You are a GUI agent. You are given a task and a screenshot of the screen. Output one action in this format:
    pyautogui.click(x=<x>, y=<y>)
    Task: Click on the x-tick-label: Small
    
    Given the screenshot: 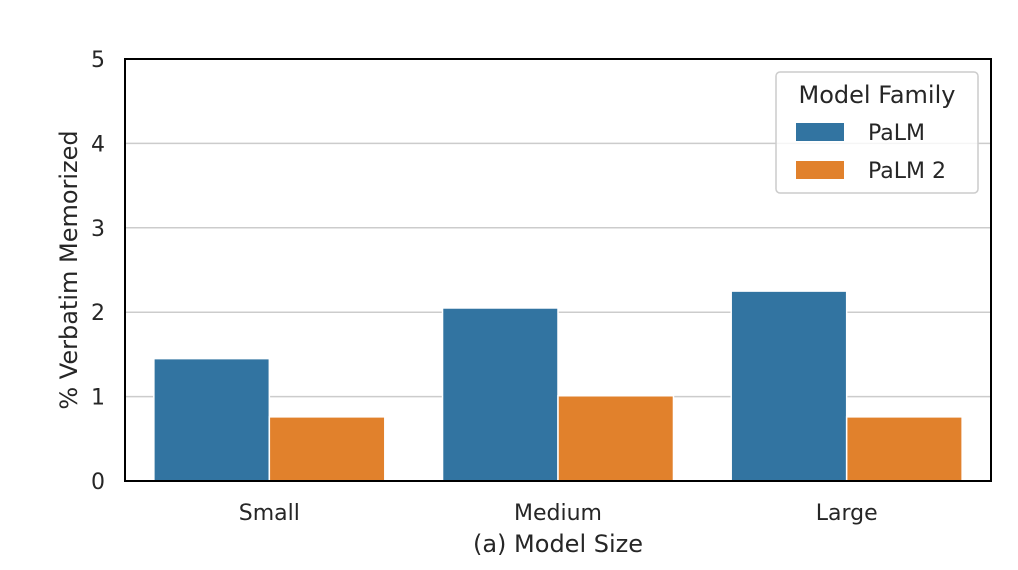 What is the action you would take?
    pyautogui.click(x=269, y=513)
    